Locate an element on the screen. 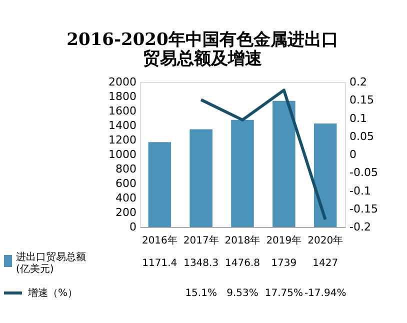 The width and height of the screenshot is (407, 323). y2-tick-label: 0.05 is located at coordinates (362, 136).